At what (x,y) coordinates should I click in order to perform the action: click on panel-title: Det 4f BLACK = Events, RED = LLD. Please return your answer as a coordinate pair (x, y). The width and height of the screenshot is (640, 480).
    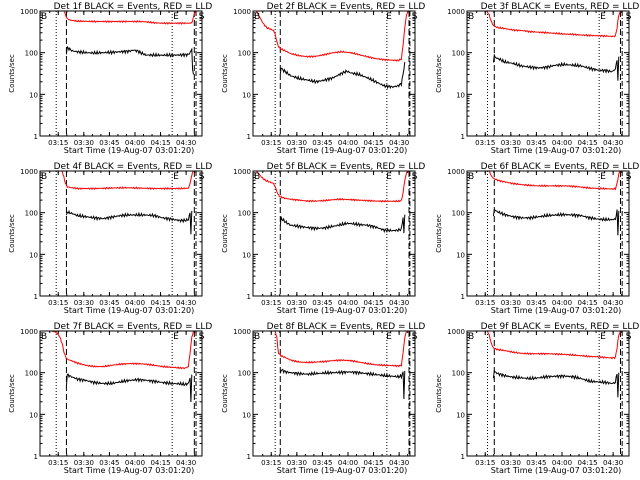
    Looking at the image, I should click on (133, 167).